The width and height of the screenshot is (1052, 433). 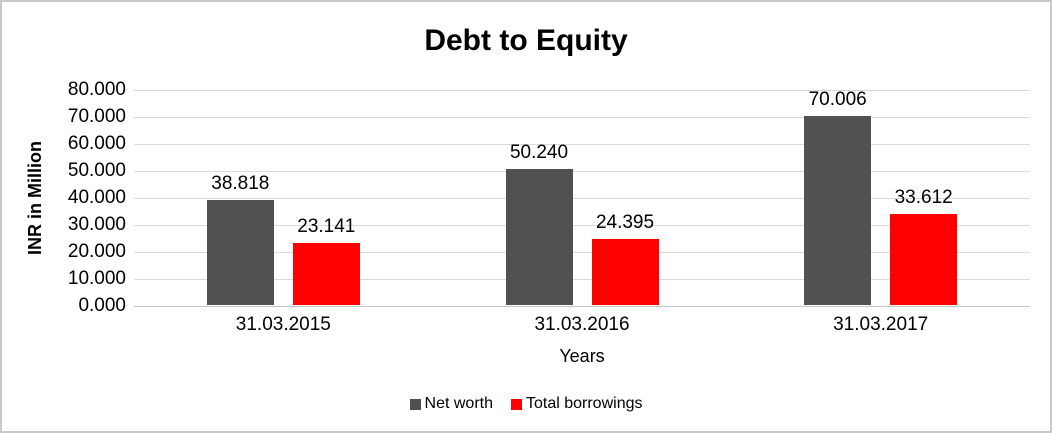 What do you see at coordinates (625, 223) in the screenshot?
I see `bar-value-label: 24.395` at bounding box center [625, 223].